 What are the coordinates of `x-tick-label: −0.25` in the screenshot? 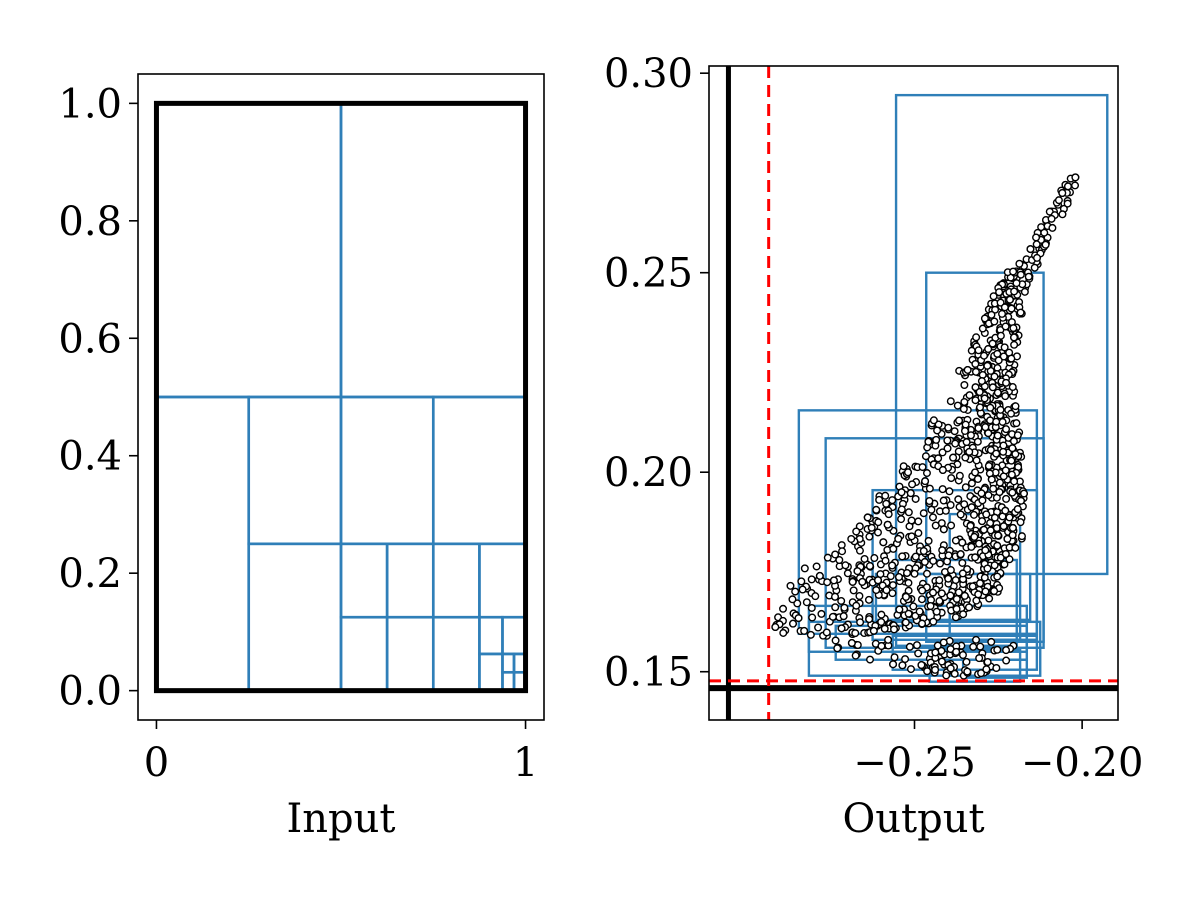 It's located at (914, 763).